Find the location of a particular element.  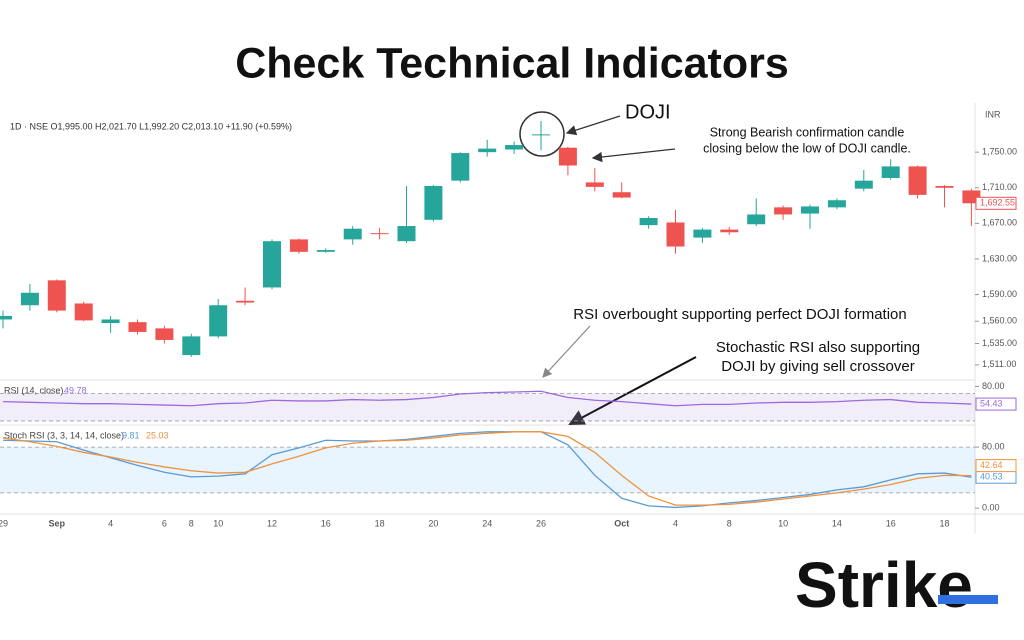

brand-stripe is located at coordinates (968, 599).